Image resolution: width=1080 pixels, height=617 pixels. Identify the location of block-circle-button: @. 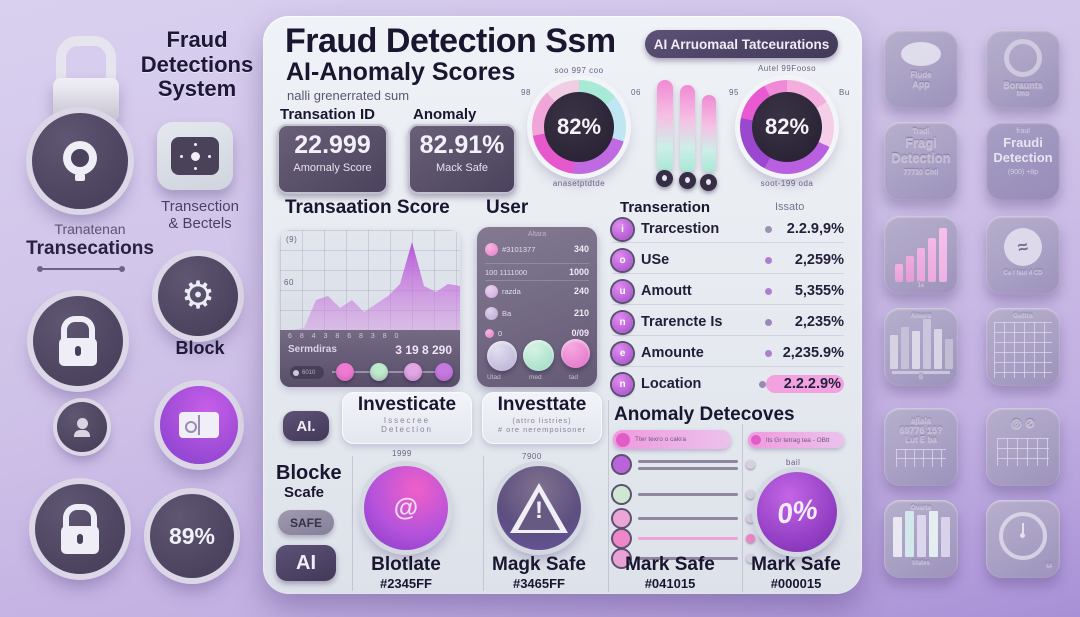
(406, 508).